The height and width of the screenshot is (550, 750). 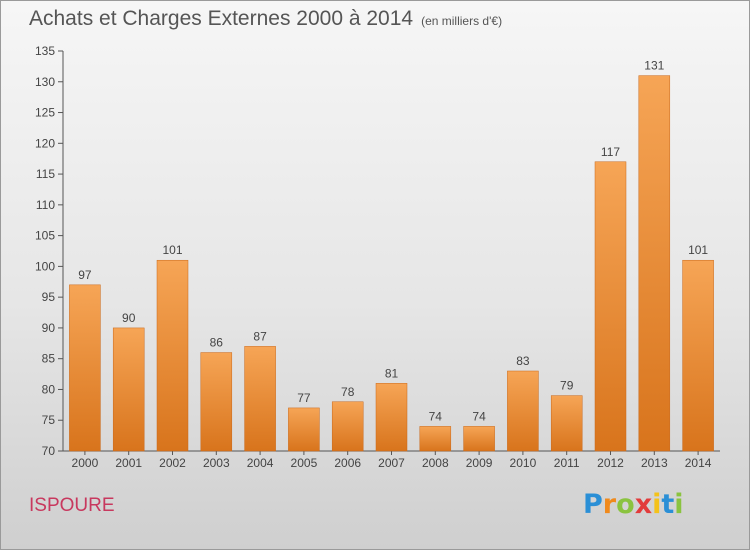 What do you see at coordinates (304, 398) in the screenshot?
I see `bar-value-label: 77` at bounding box center [304, 398].